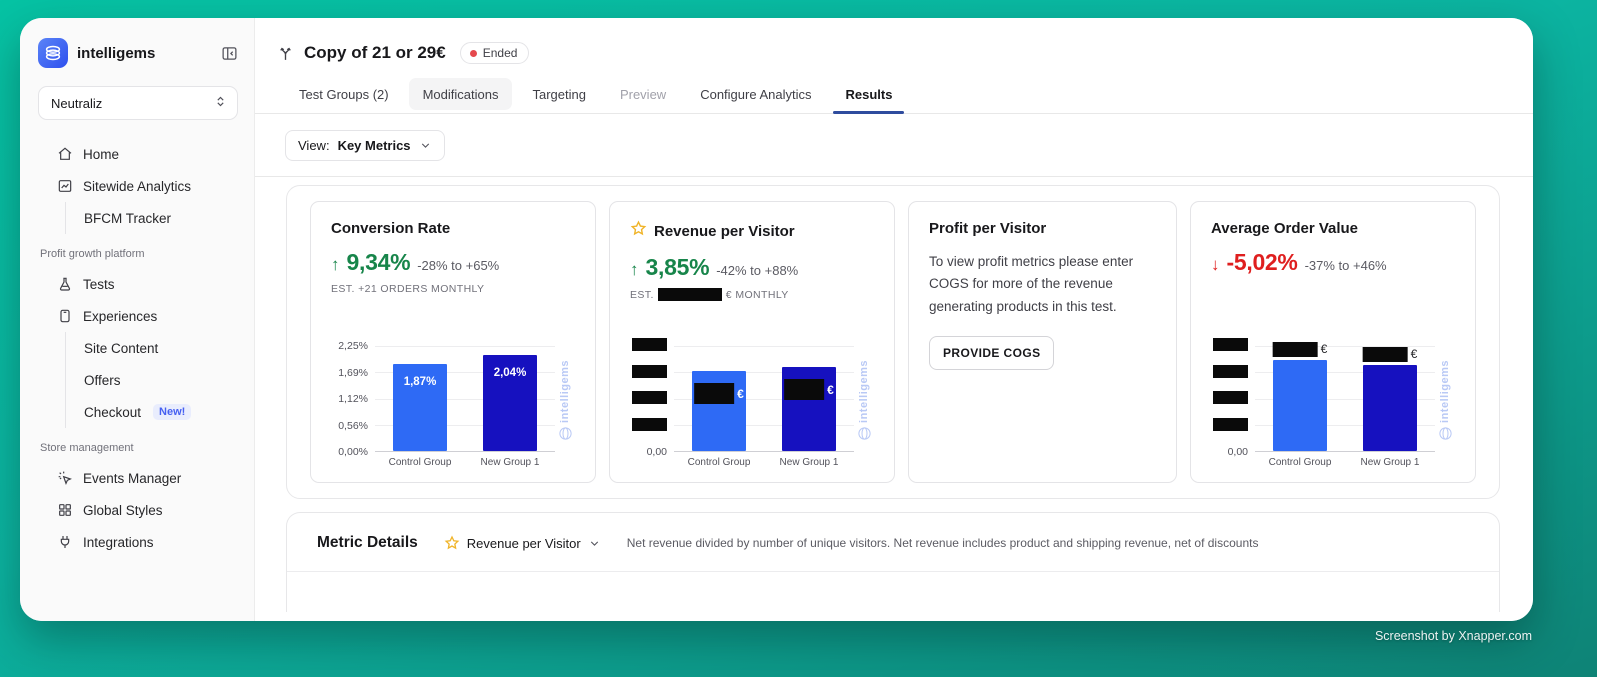 This screenshot has height=677, width=1597. What do you see at coordinates (138, 186) in the screenshot?
I see `sidebar-item-sitewide-analytics: Sitewide Analytics` at bounding box center [138, 186].